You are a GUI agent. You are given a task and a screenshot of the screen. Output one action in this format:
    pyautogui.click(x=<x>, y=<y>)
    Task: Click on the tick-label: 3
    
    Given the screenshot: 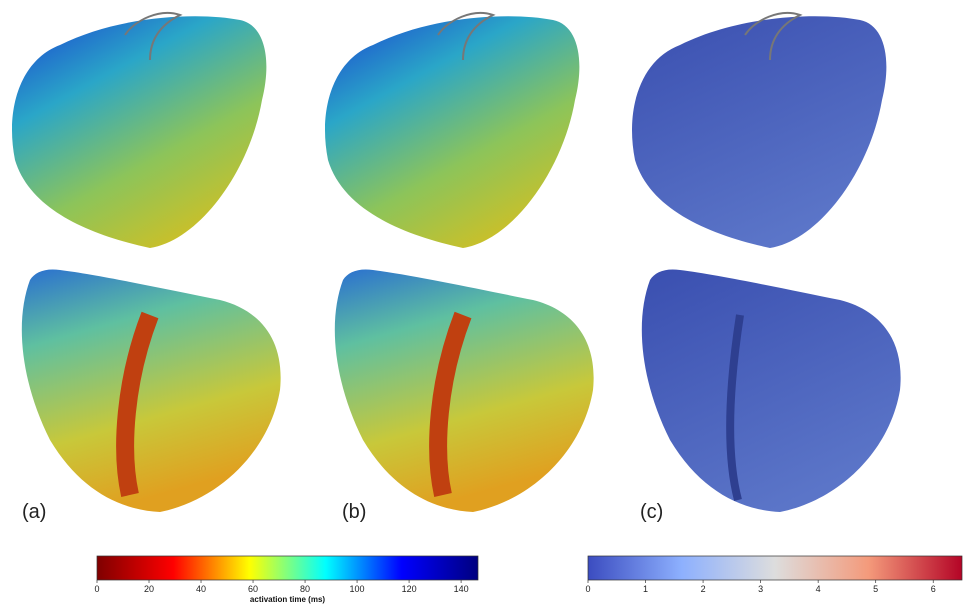 What is the action you would take?
    pyautogui.click(x=760, y=589)
    